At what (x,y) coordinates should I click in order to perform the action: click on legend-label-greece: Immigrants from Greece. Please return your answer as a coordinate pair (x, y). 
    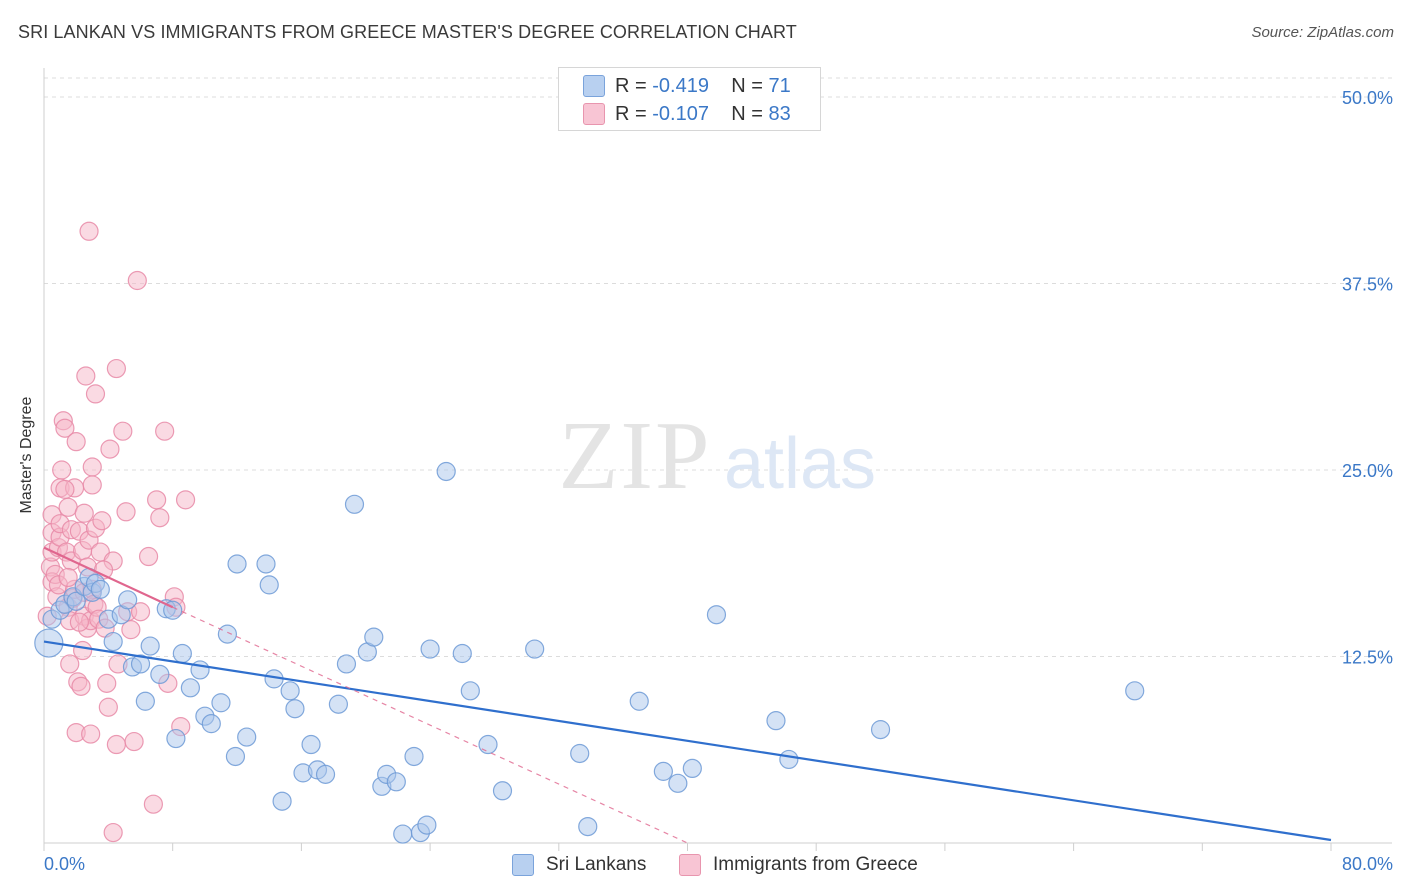
    Looking at the image, I should click on (815, 864).